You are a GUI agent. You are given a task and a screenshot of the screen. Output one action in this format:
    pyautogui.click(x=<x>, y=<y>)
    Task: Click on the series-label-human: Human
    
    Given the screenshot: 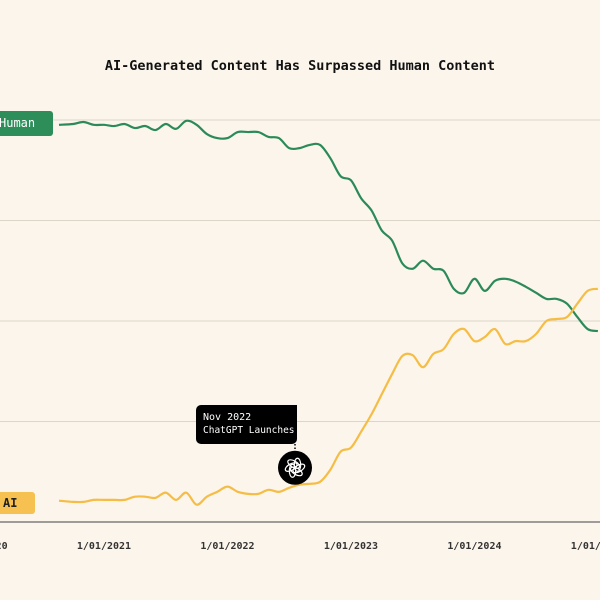 What is the action you would take?
    pyautogui.click(x=26, y=123)
    